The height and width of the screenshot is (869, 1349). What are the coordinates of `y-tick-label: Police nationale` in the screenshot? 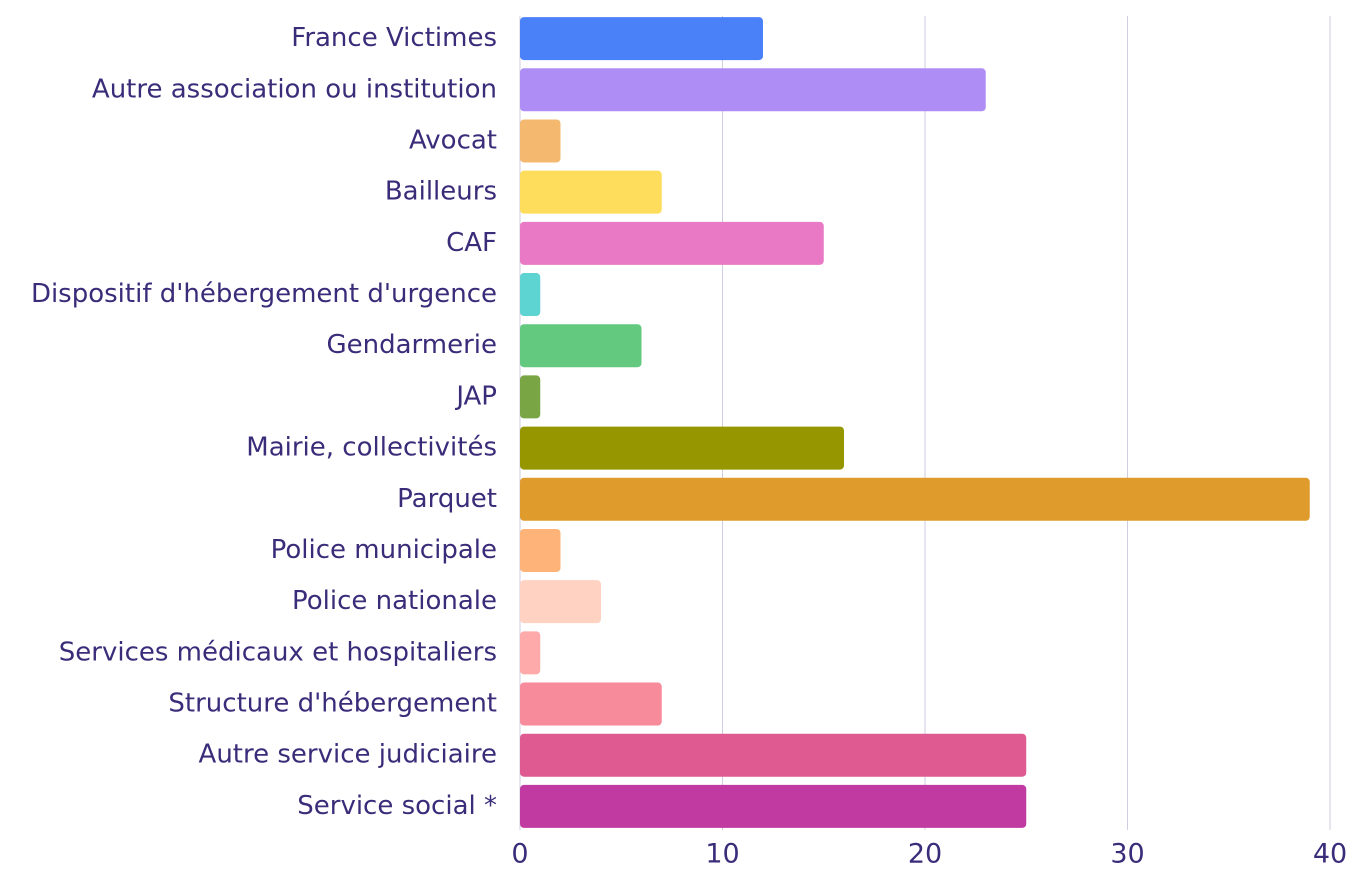 It's located at (394, 601).